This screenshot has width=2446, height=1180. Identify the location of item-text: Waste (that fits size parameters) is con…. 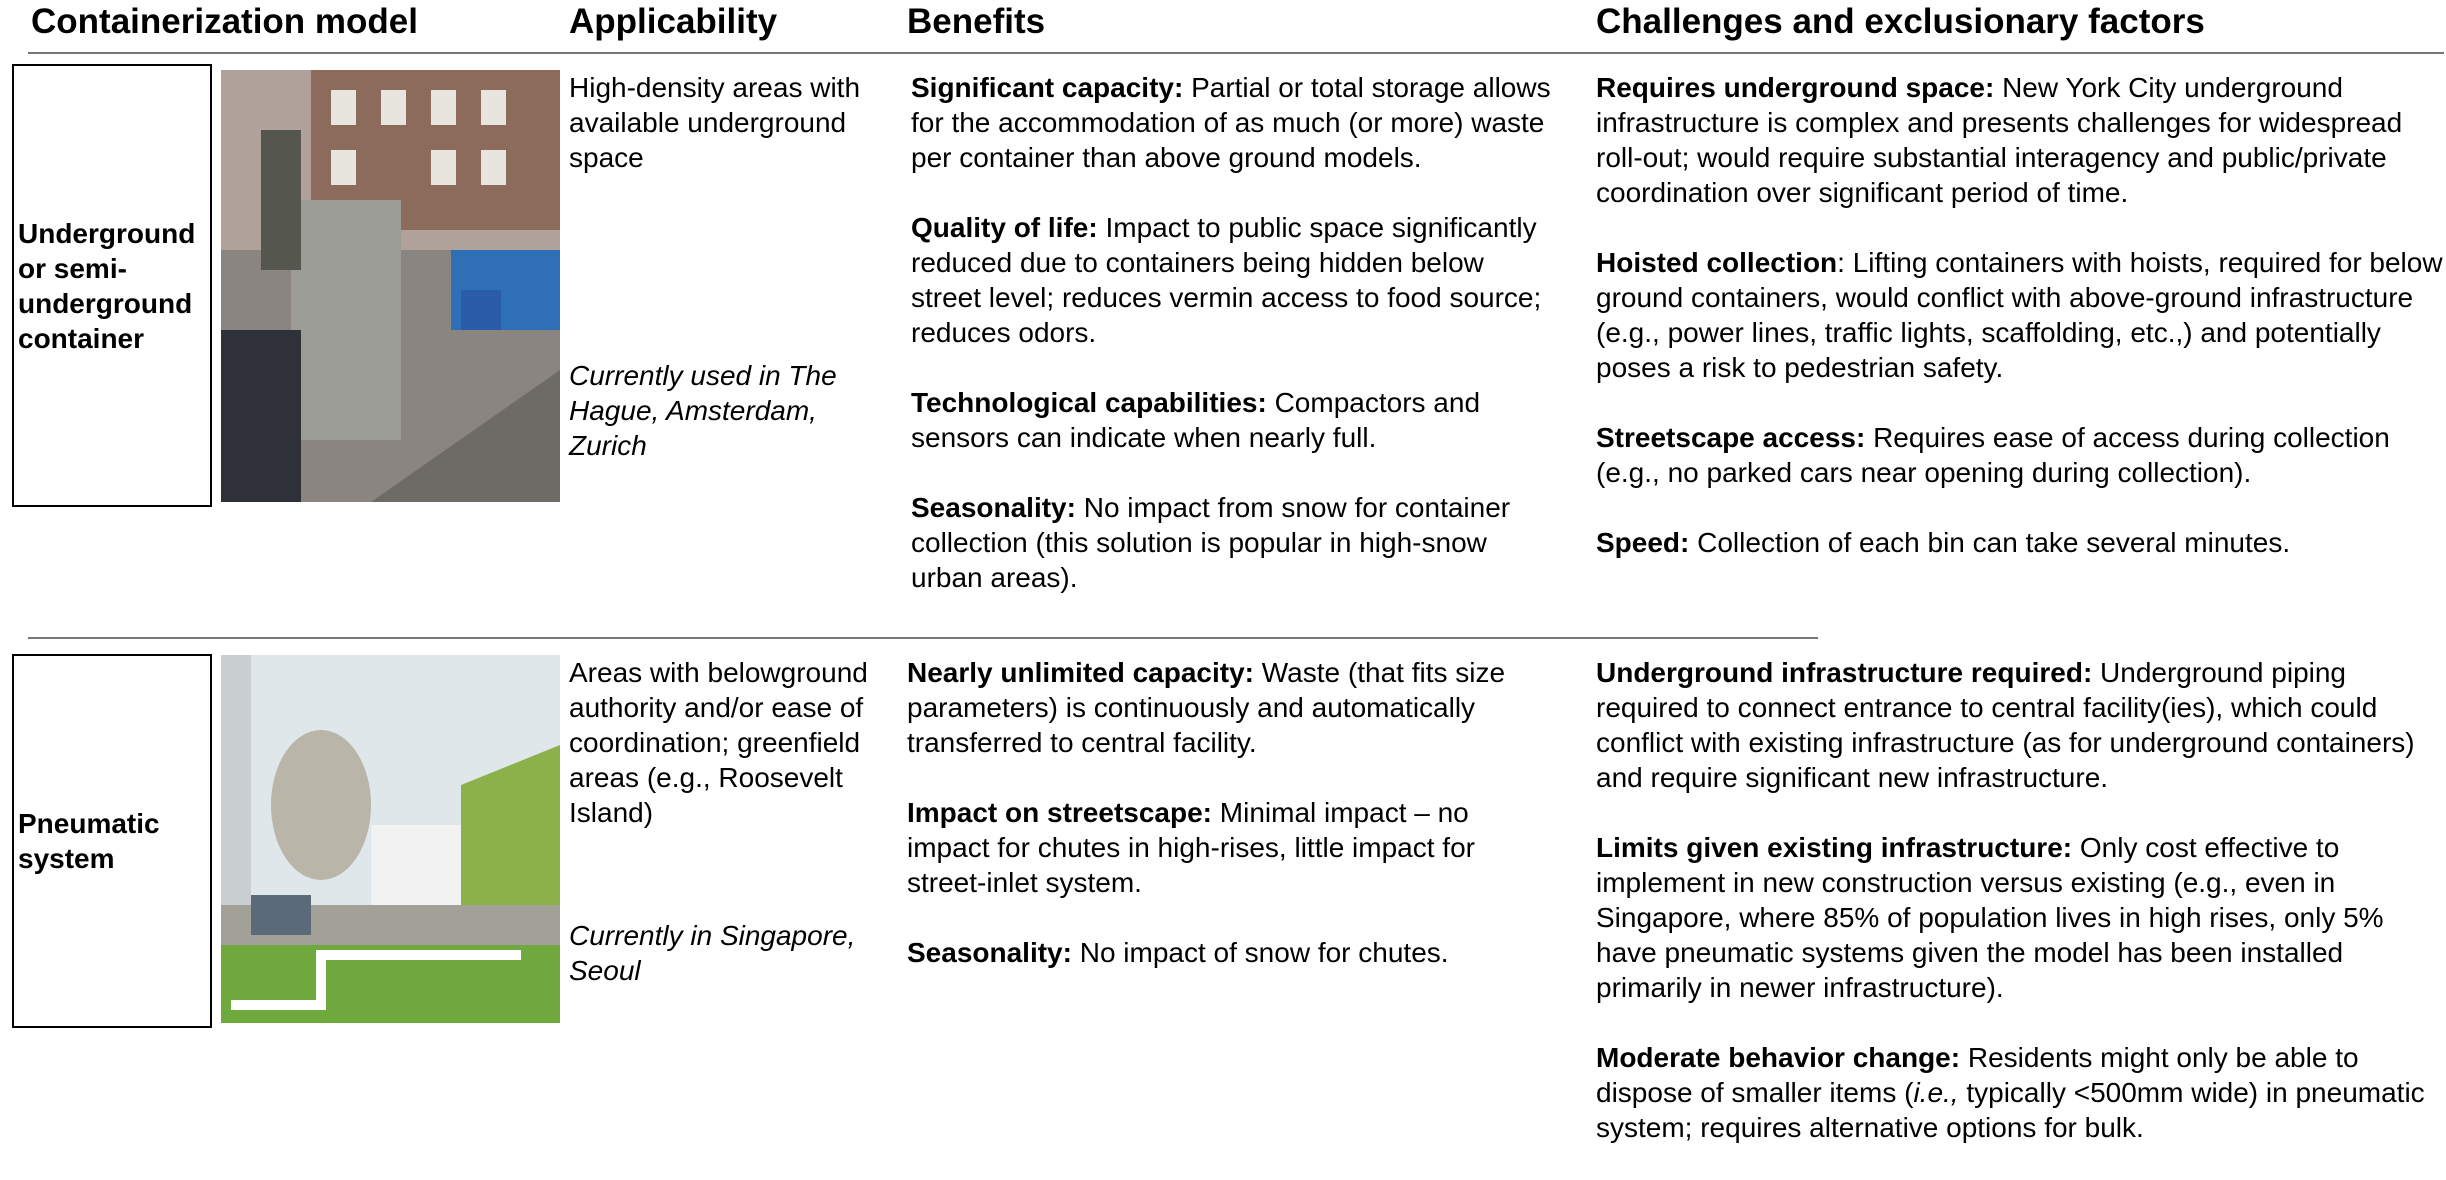
(1206, 707).